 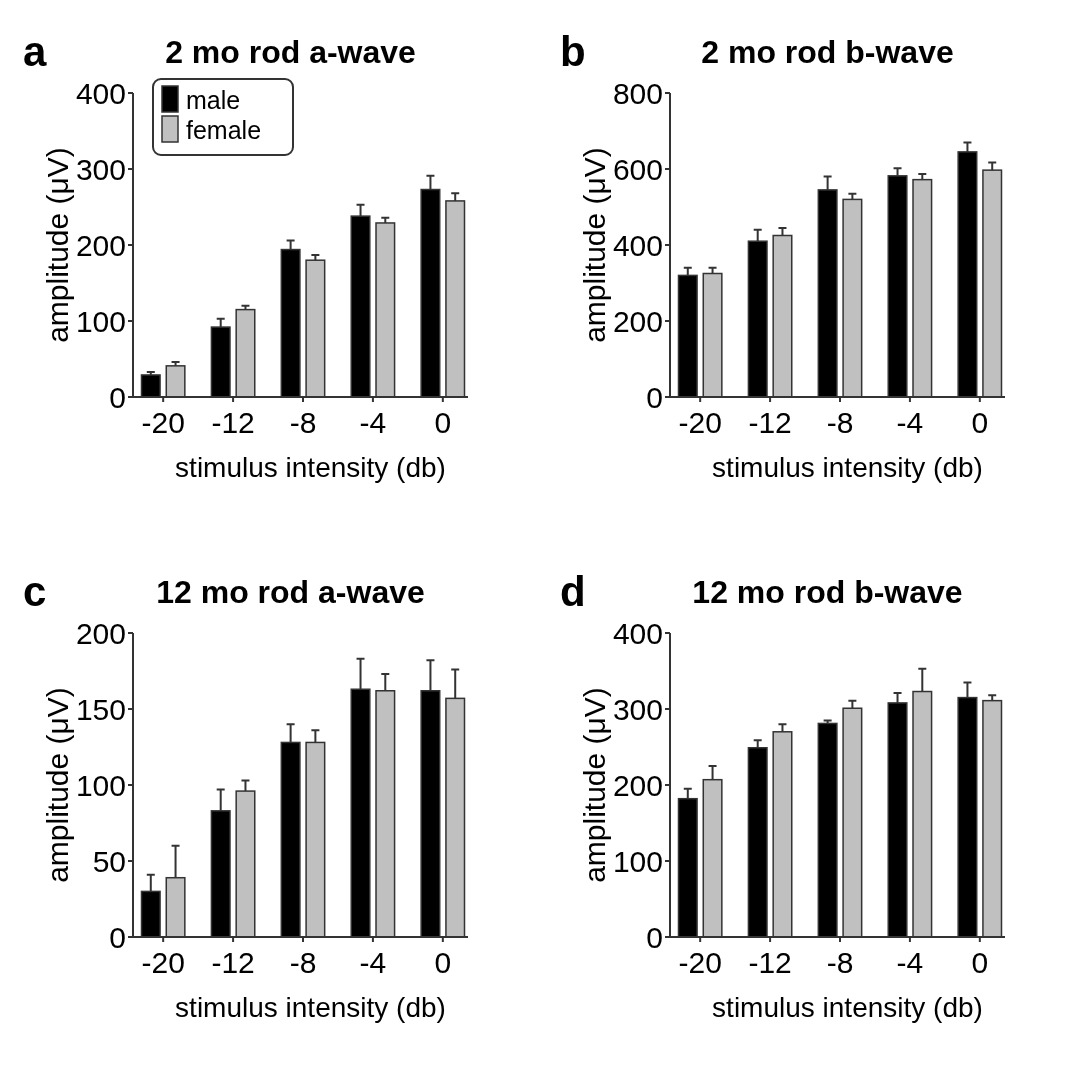 What do you see at coordinates (637, 169) in the screenshot?
I see `y-tick-label: 600` at bounding box center [637, 169].